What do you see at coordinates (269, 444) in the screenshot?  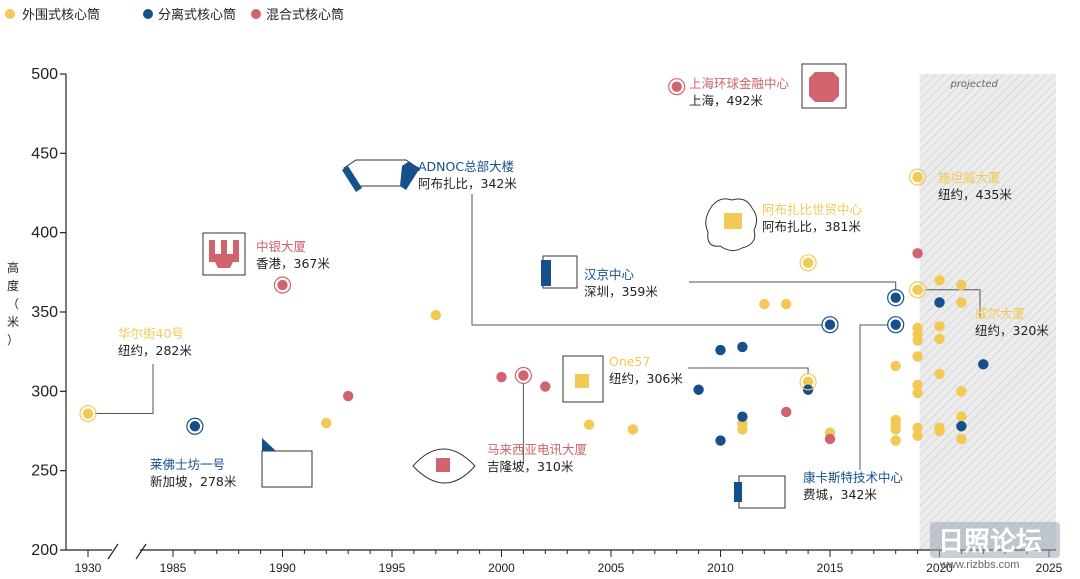 I see `raffles-core-icon` at bounding box center [269, 444].